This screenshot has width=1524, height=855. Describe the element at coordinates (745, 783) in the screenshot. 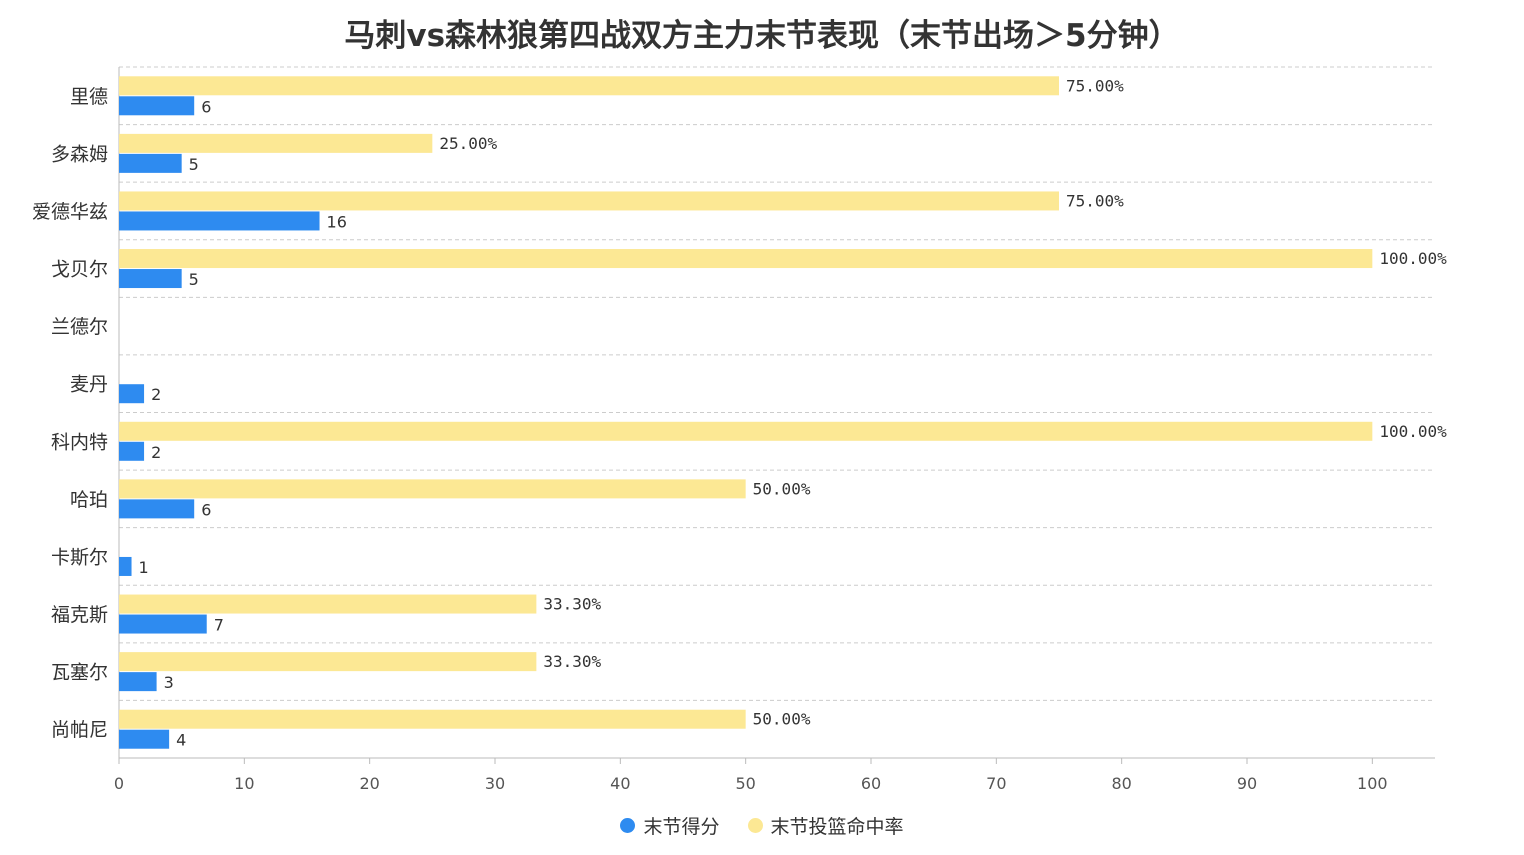

I see `x-tick-label: 50` at that location.